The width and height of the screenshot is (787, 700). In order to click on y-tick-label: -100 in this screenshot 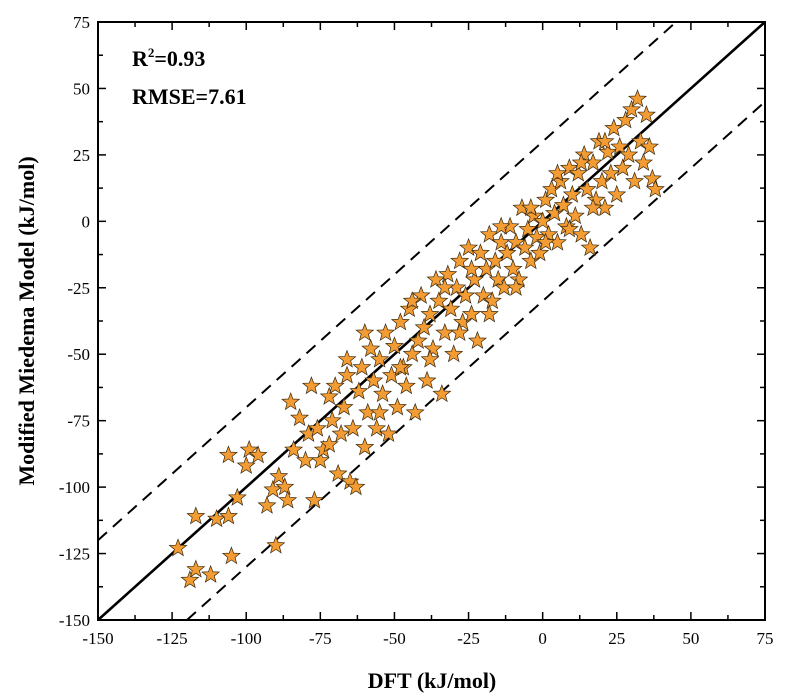, I will do `click(74, 487)`.